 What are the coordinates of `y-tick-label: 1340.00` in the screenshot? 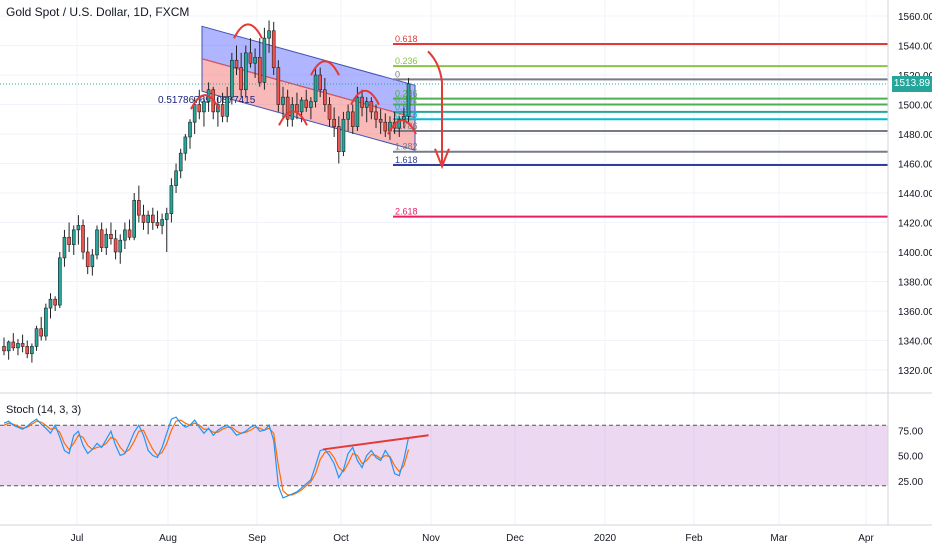 It's located at (915, 342).